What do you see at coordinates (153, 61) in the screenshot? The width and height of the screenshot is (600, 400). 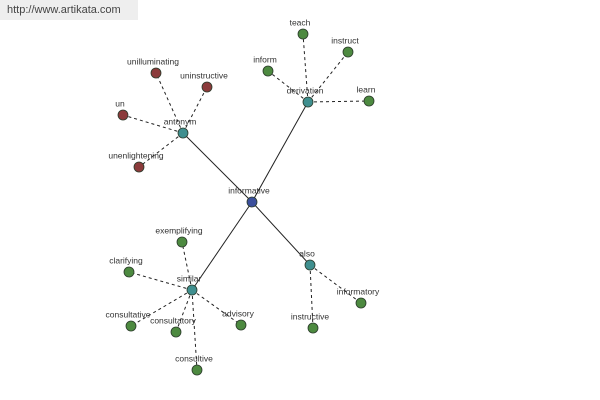 I see `word-label: unilluminating` at bounding box center [153, 61].